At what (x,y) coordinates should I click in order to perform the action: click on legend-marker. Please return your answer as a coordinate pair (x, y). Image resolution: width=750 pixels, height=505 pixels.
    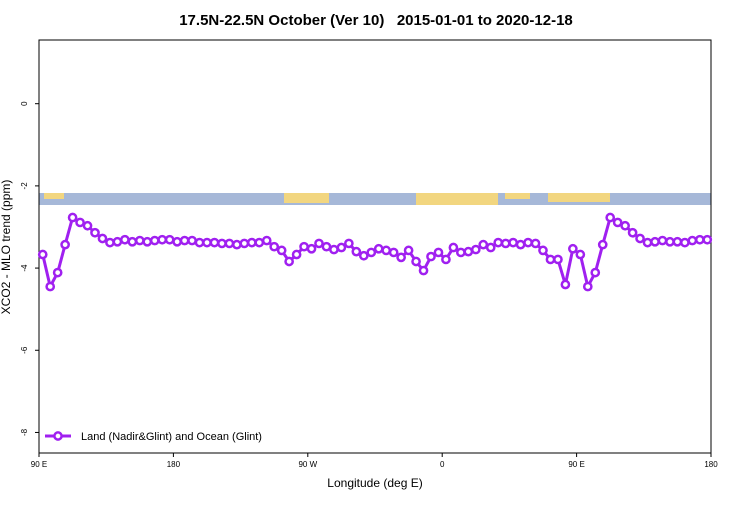
    Looking at the image, I should click on (58, 436).